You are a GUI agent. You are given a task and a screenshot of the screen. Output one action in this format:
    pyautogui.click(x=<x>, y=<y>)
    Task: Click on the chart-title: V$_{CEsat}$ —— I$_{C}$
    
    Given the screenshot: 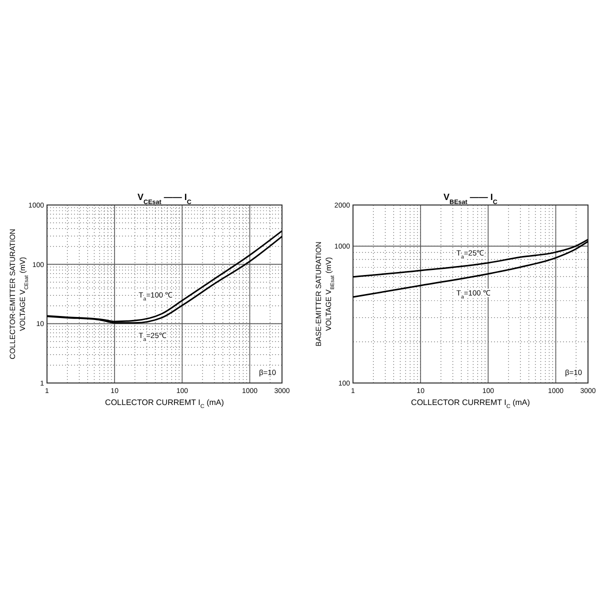 What is the action you would take?
    pyautogui.click(x=165, y=199)
    